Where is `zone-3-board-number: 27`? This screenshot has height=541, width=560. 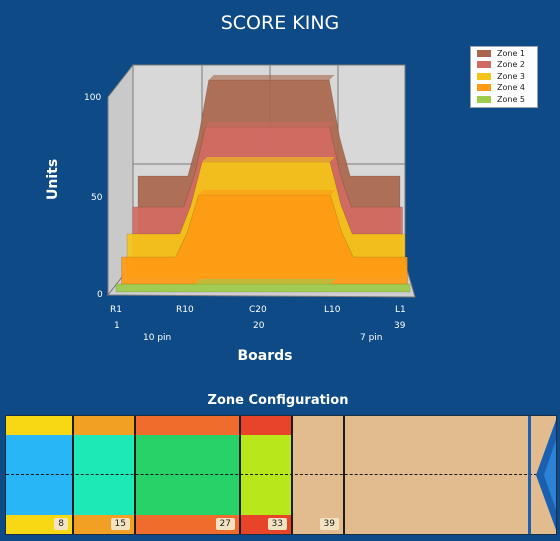
zone-3-board-number: 27 is located at coordinates (225, 524).